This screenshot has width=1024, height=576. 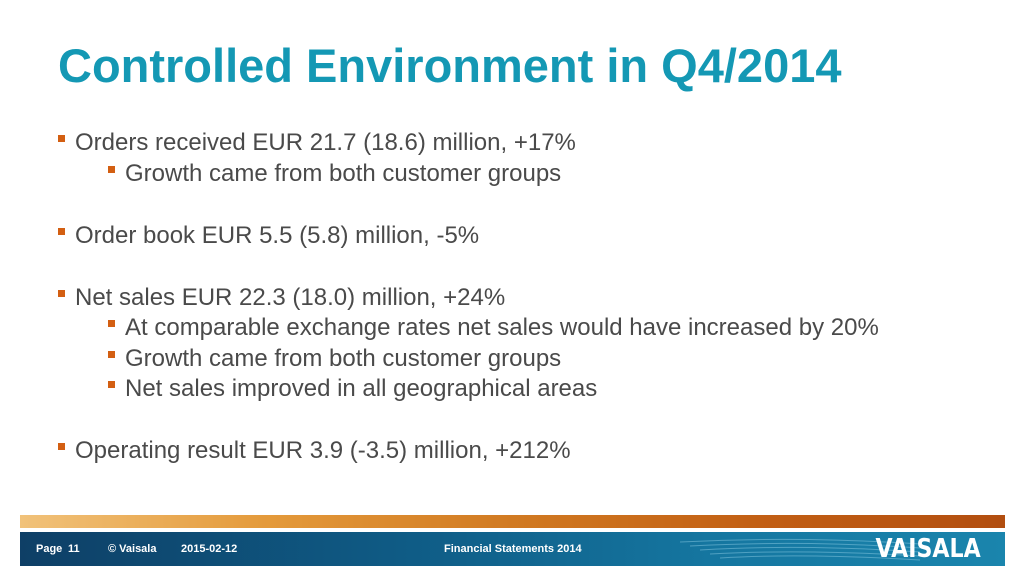 I want to click on bullet-text: Net sales EUR 22.3 (18.0) million, +24%, so click(x=290, y=297).